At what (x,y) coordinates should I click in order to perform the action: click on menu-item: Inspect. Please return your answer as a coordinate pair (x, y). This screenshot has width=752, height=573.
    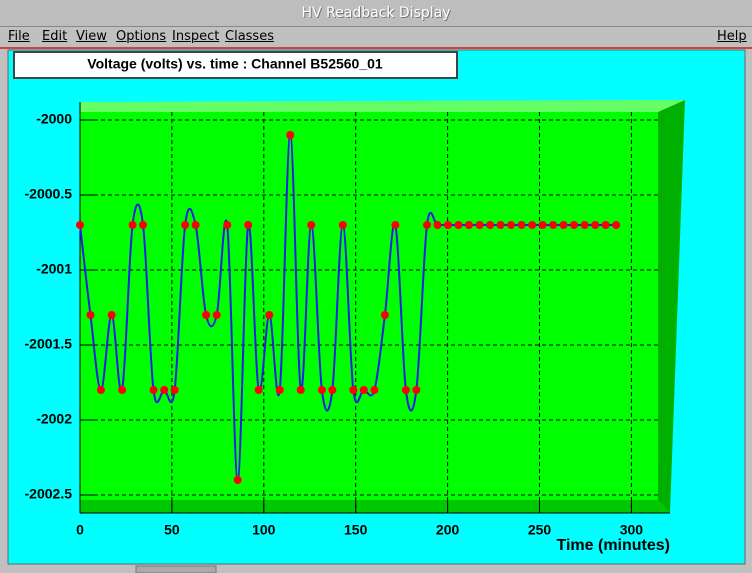
    Looking at the image, I should click on (196, 36).